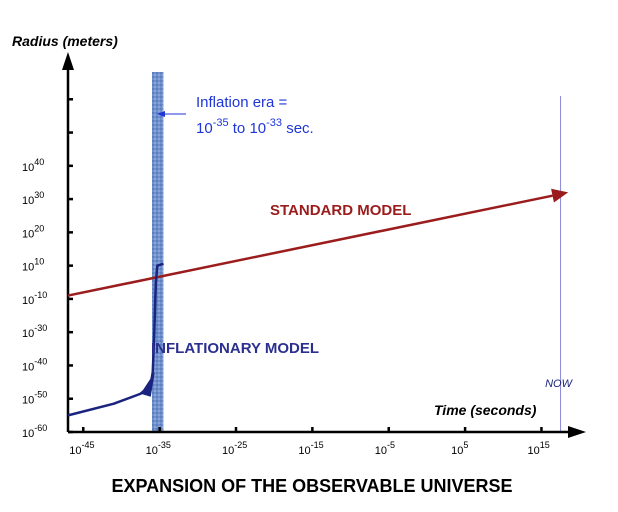  What do you see at coordinates (34, 431) in the screenshot?
I see `y-tick-label: 10-60` at bounding box center [34, 431].